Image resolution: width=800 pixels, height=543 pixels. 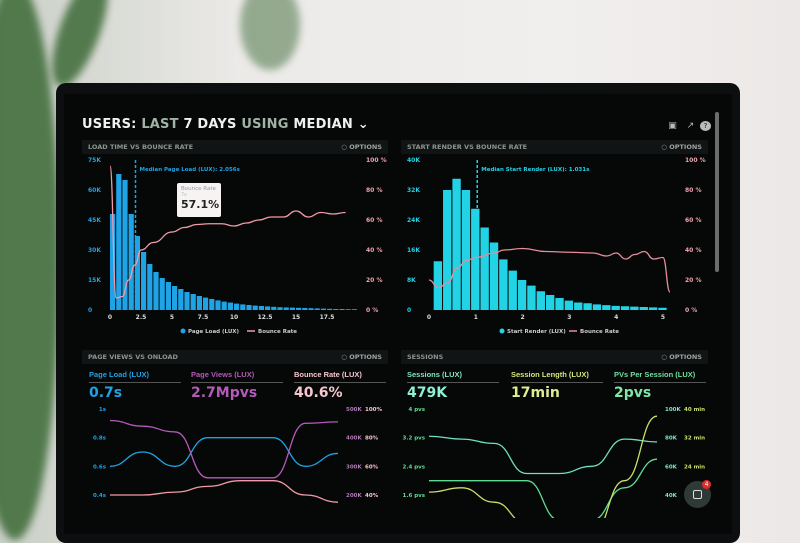 What do you see at coordinates (363, 124) in the screenshot?
I see `chevron-down-icon: ⌄` at bounding box center [363, 124].